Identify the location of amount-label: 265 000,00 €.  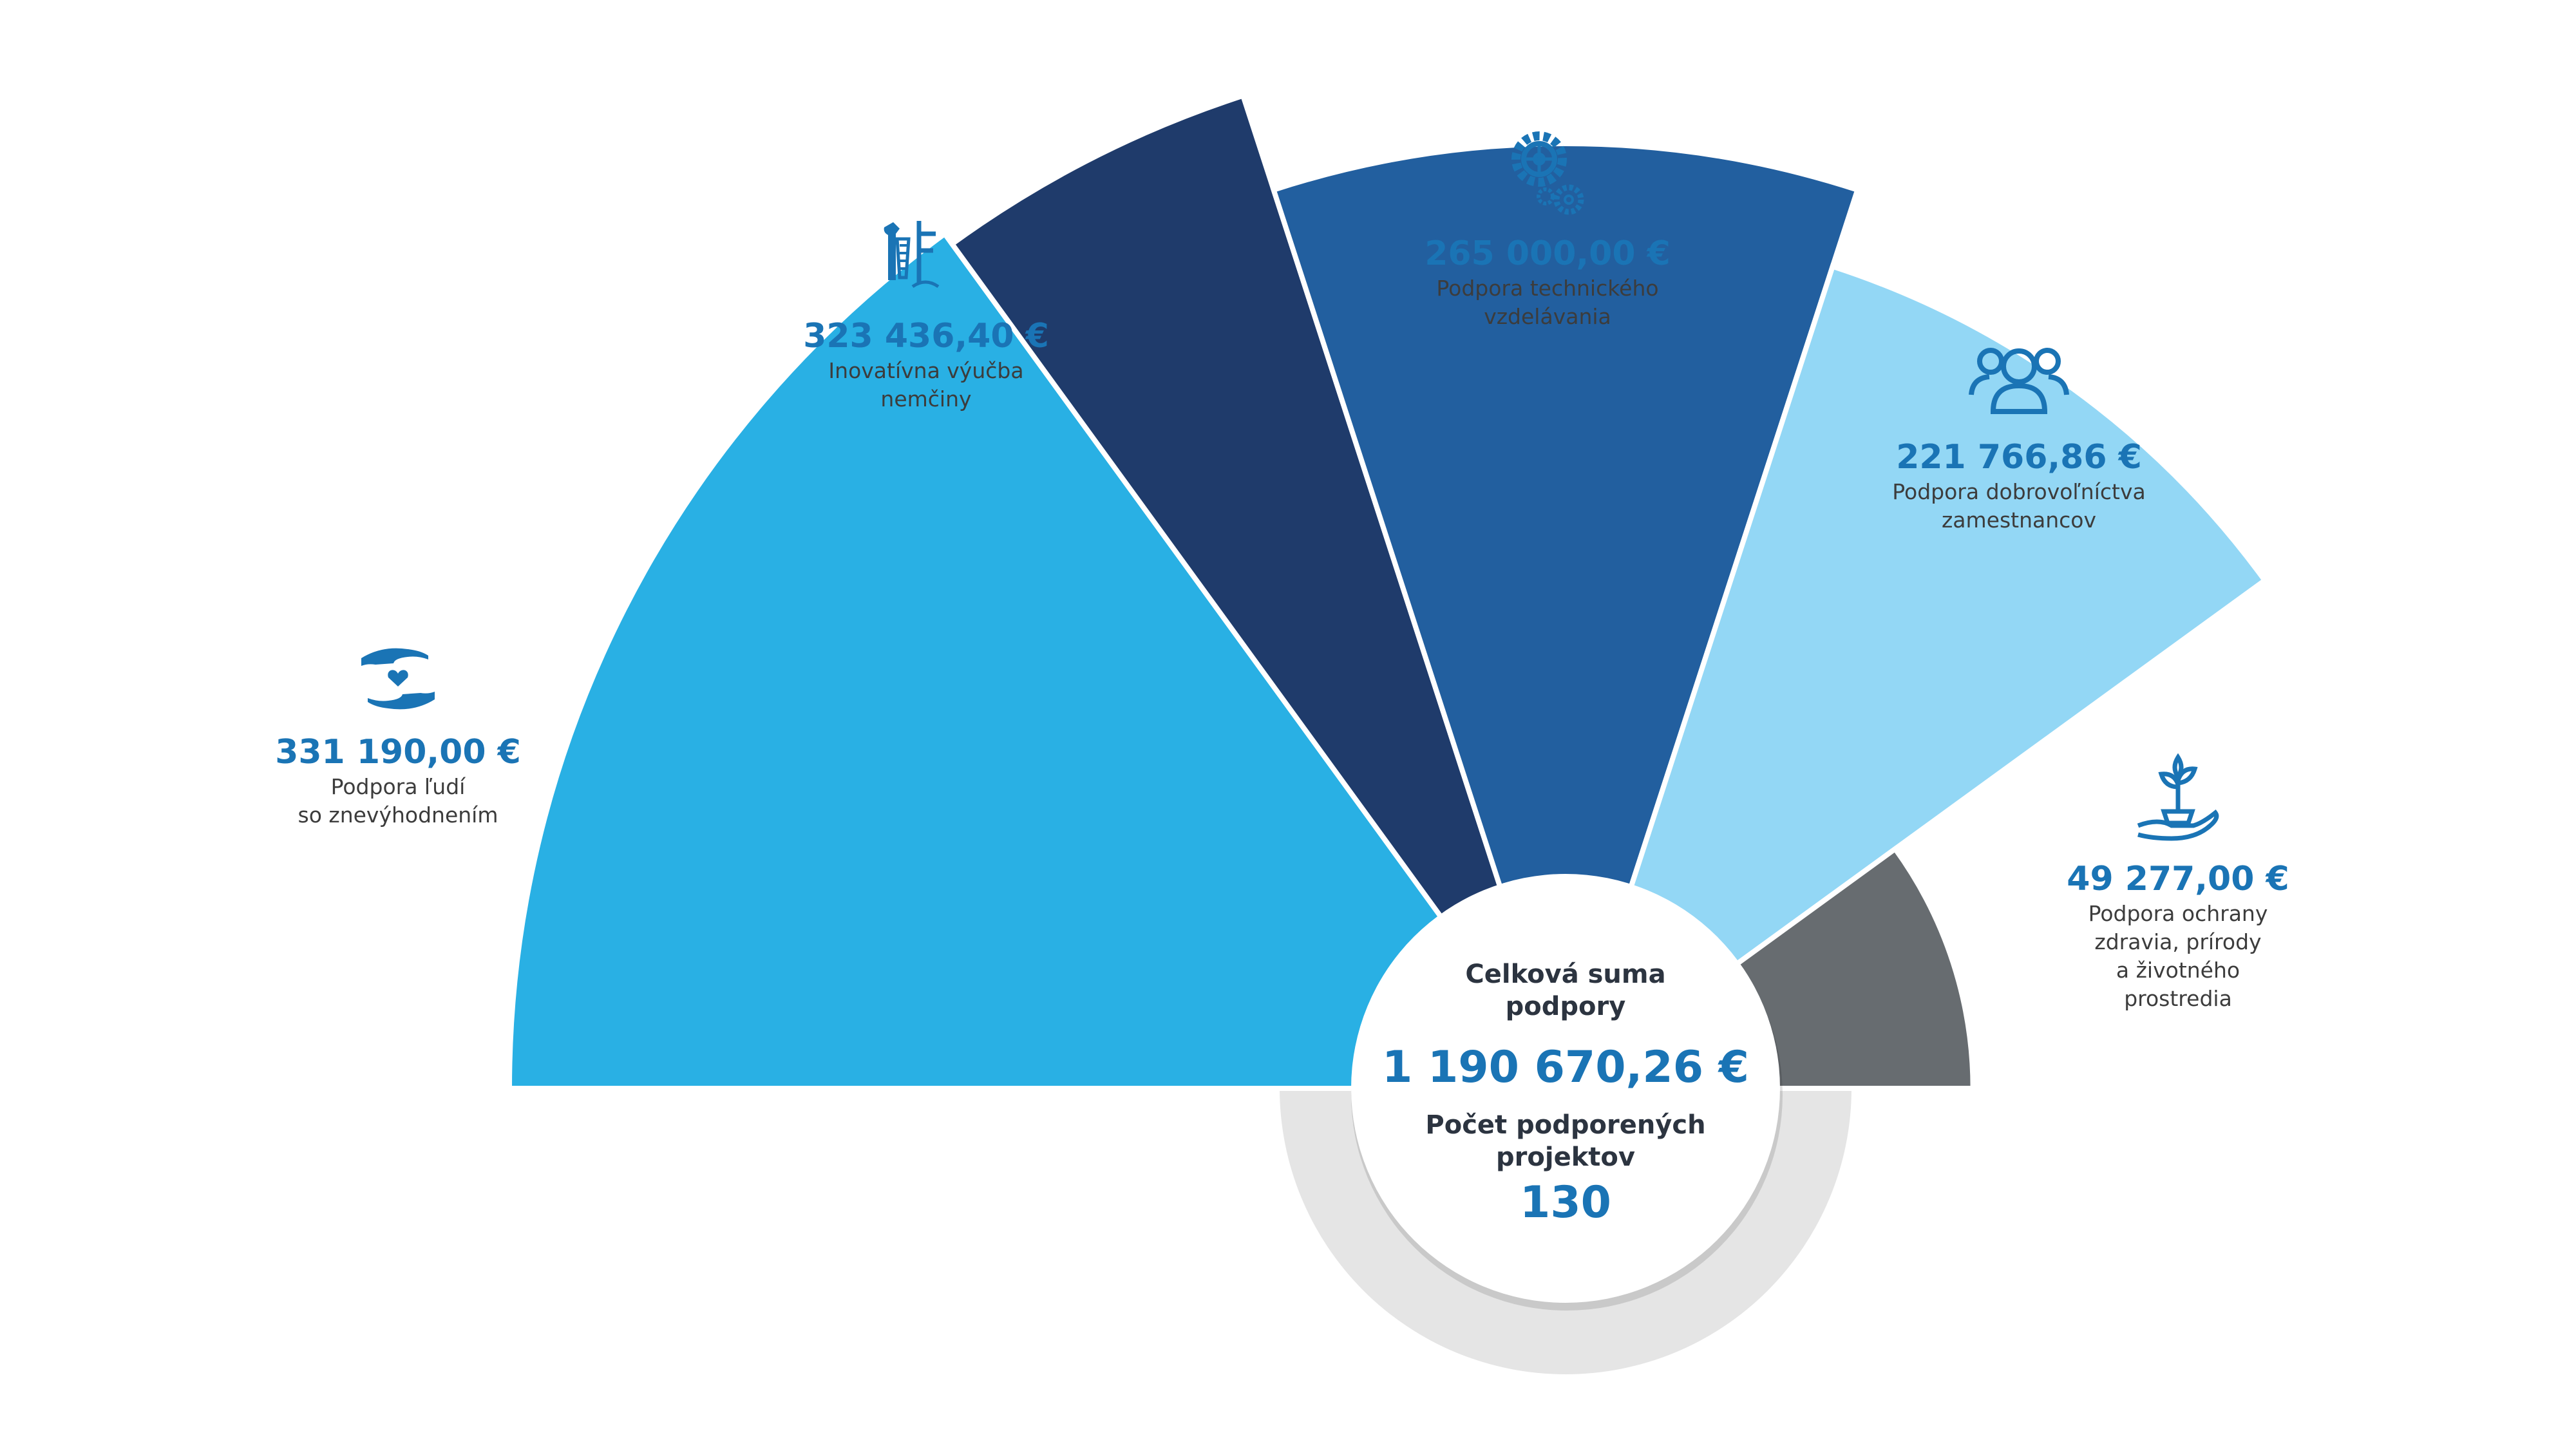
(1548, 254).